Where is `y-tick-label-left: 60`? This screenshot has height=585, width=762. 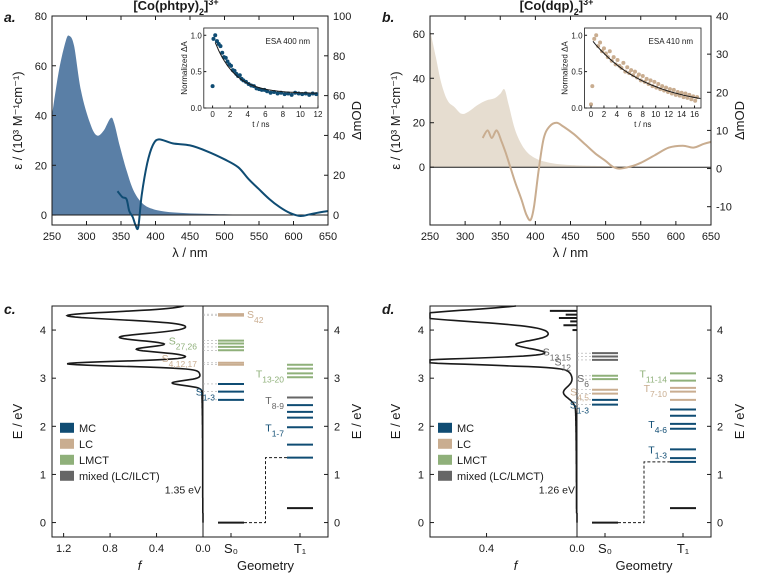
y-tick-label-left: 60 is located at coordinates (41, 67).